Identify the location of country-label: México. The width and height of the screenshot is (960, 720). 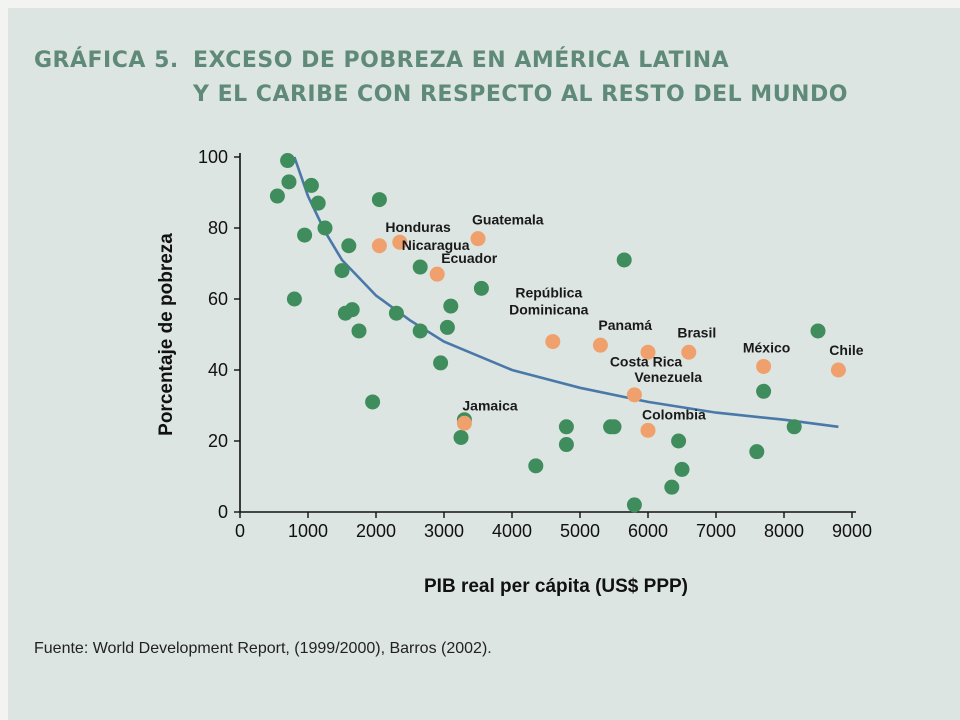
(766, 347).